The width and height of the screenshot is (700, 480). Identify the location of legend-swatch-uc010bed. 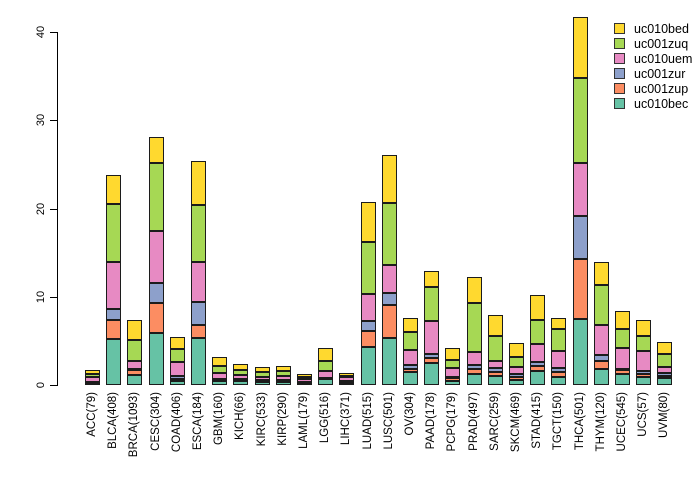
(619, 28).